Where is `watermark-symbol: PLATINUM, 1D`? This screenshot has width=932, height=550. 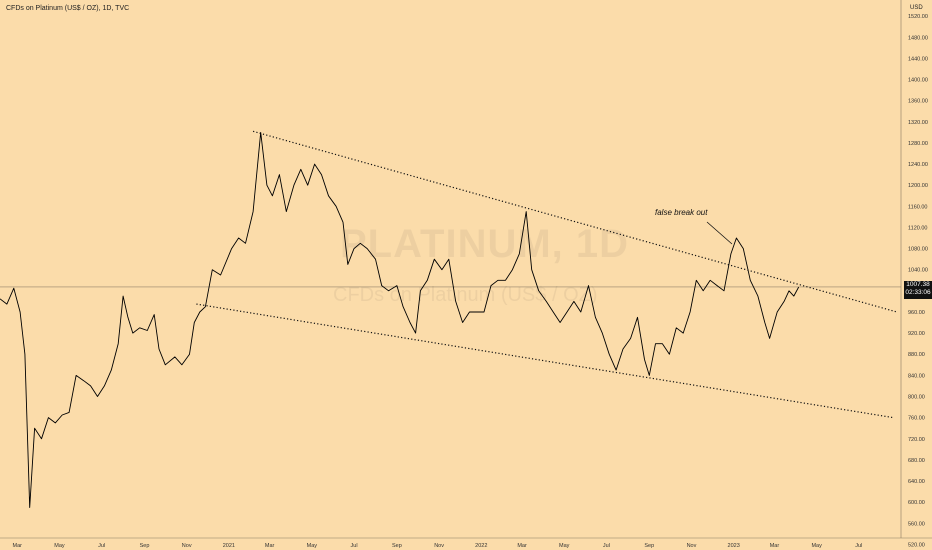
watermark-symbol: PLATINUM, 1D is located at coordinates (485, 244).